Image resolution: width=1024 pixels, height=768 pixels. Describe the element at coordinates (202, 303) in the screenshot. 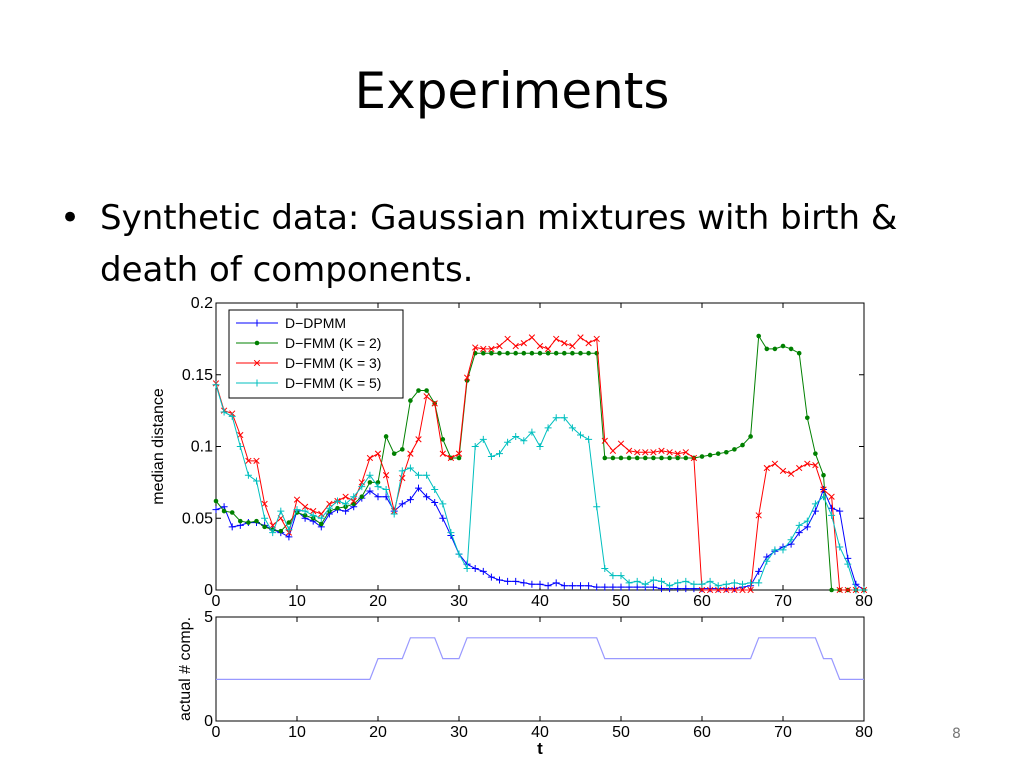

I see `y-tick-label: 0.2` at that location.